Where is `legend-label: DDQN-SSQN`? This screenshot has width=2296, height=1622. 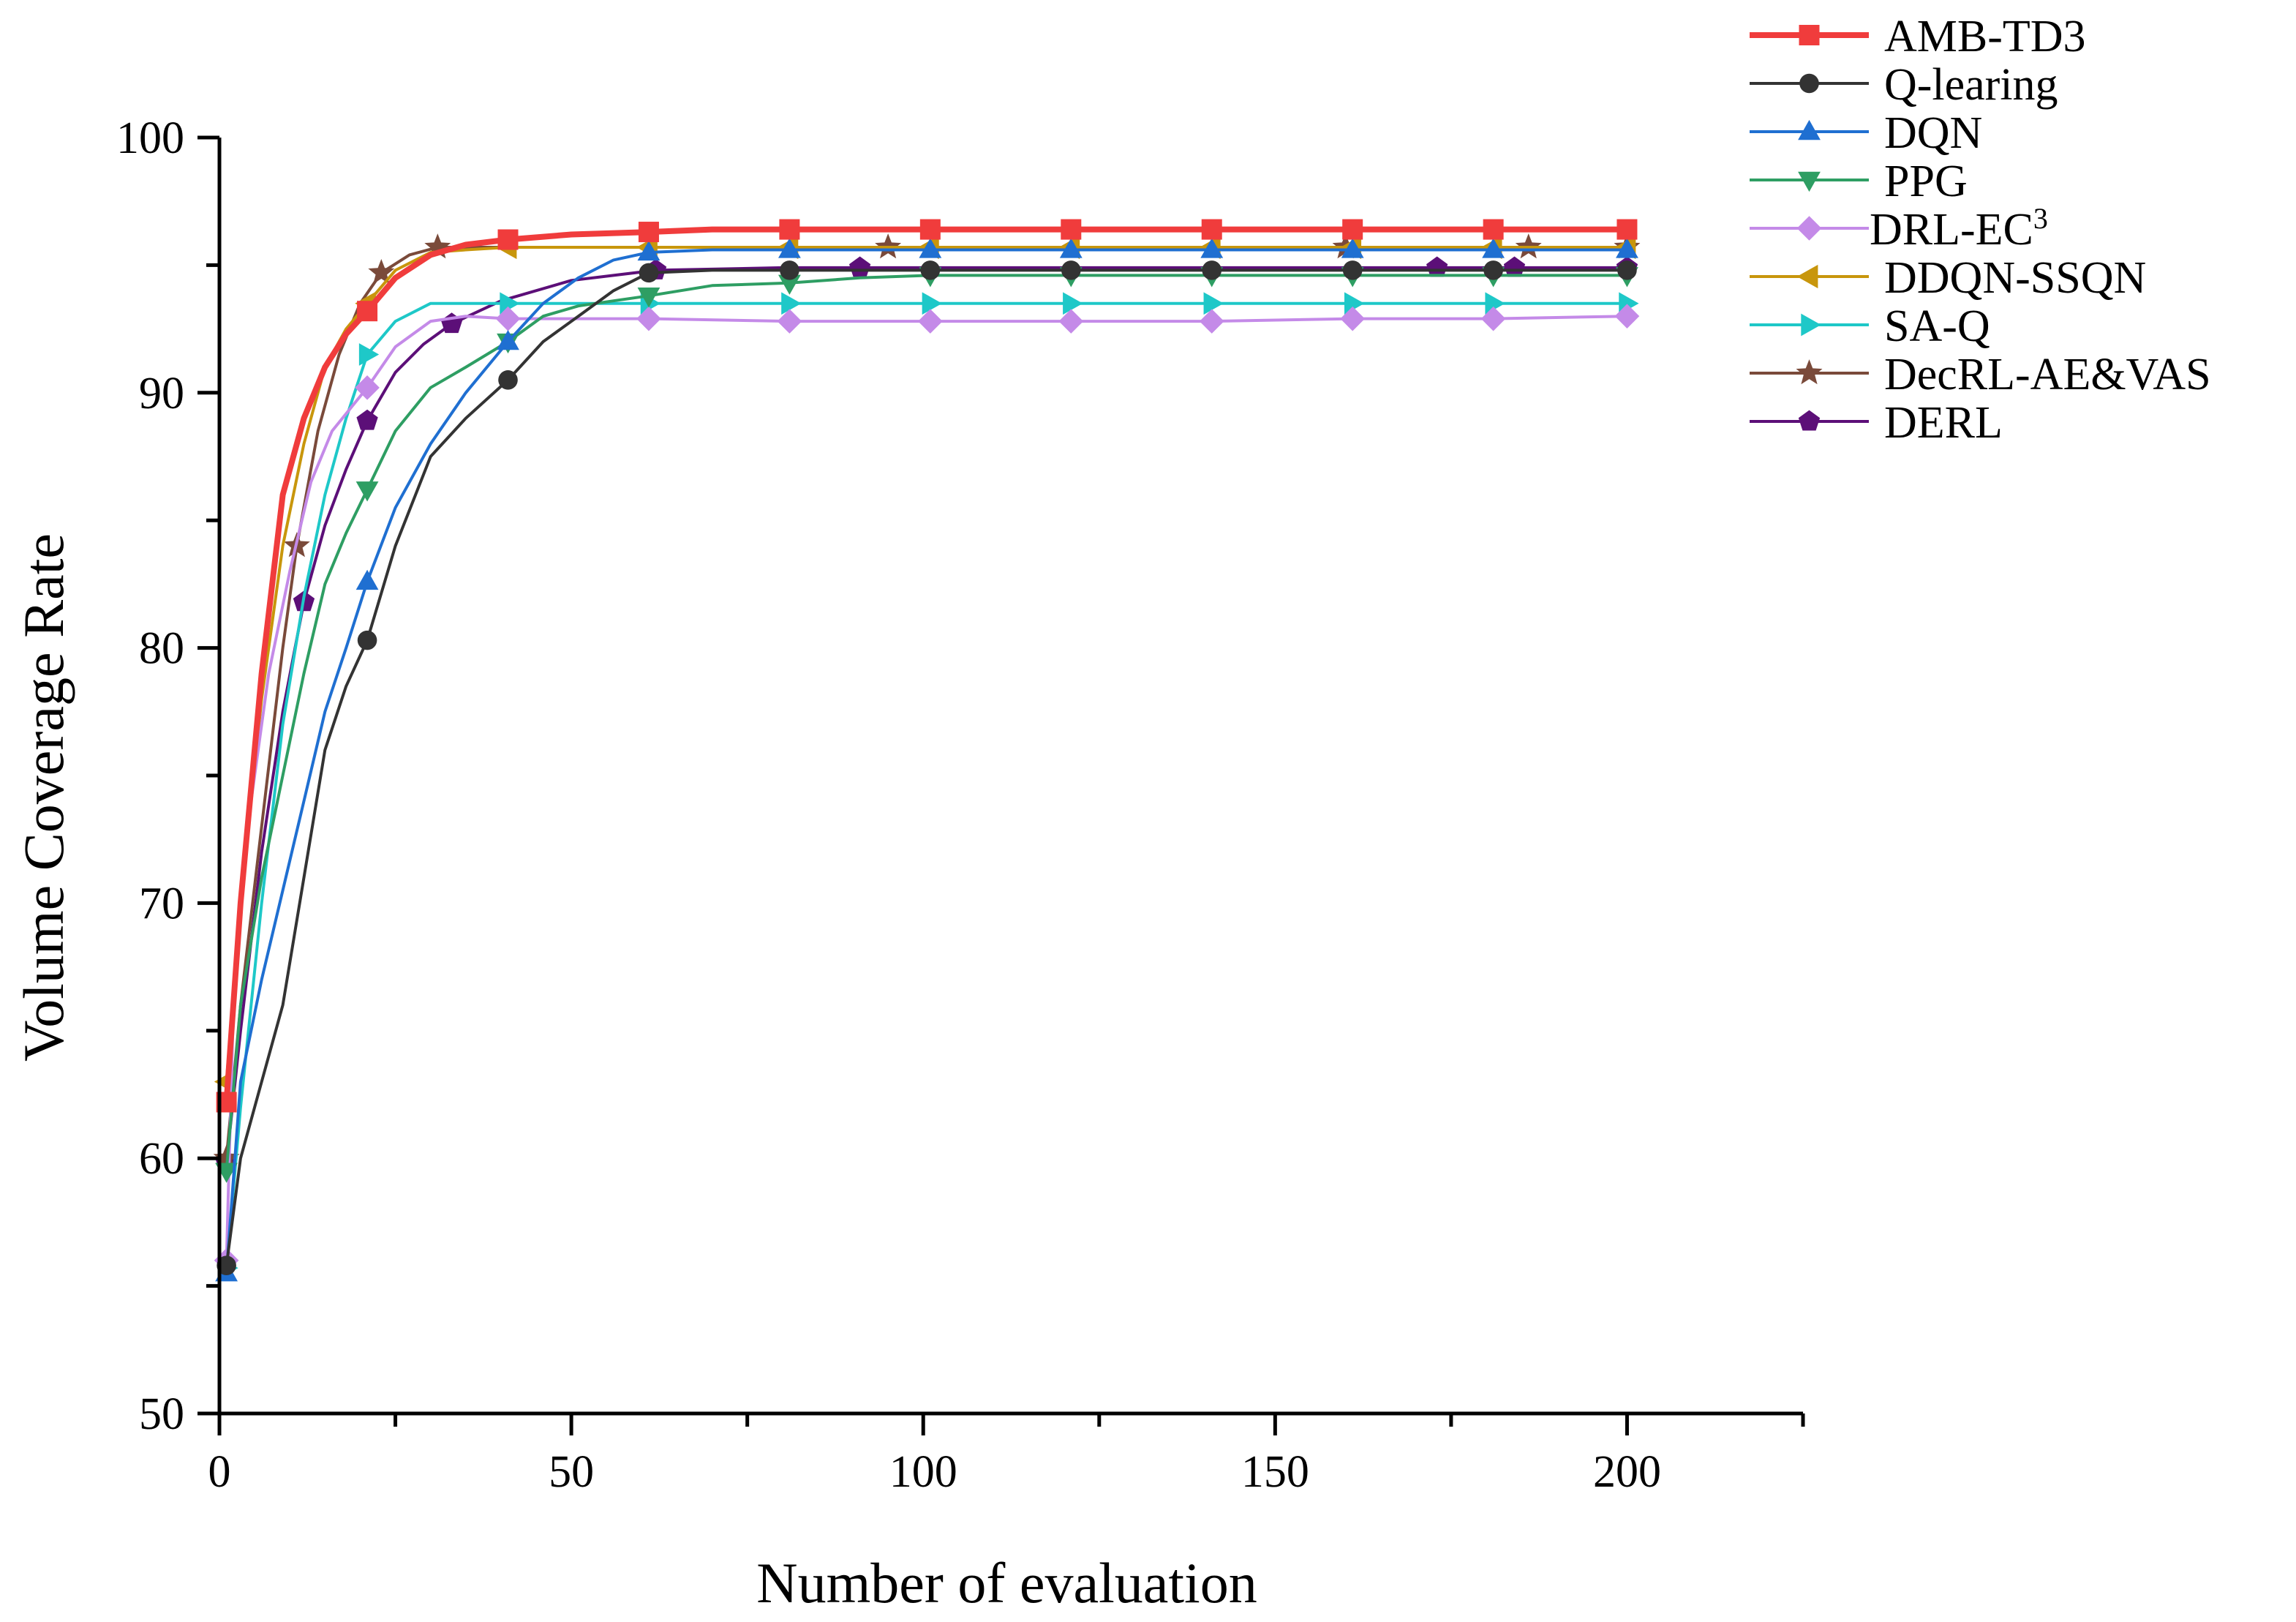 legend-label: DDQN-SSQN is located at coordinates (2015, 278).